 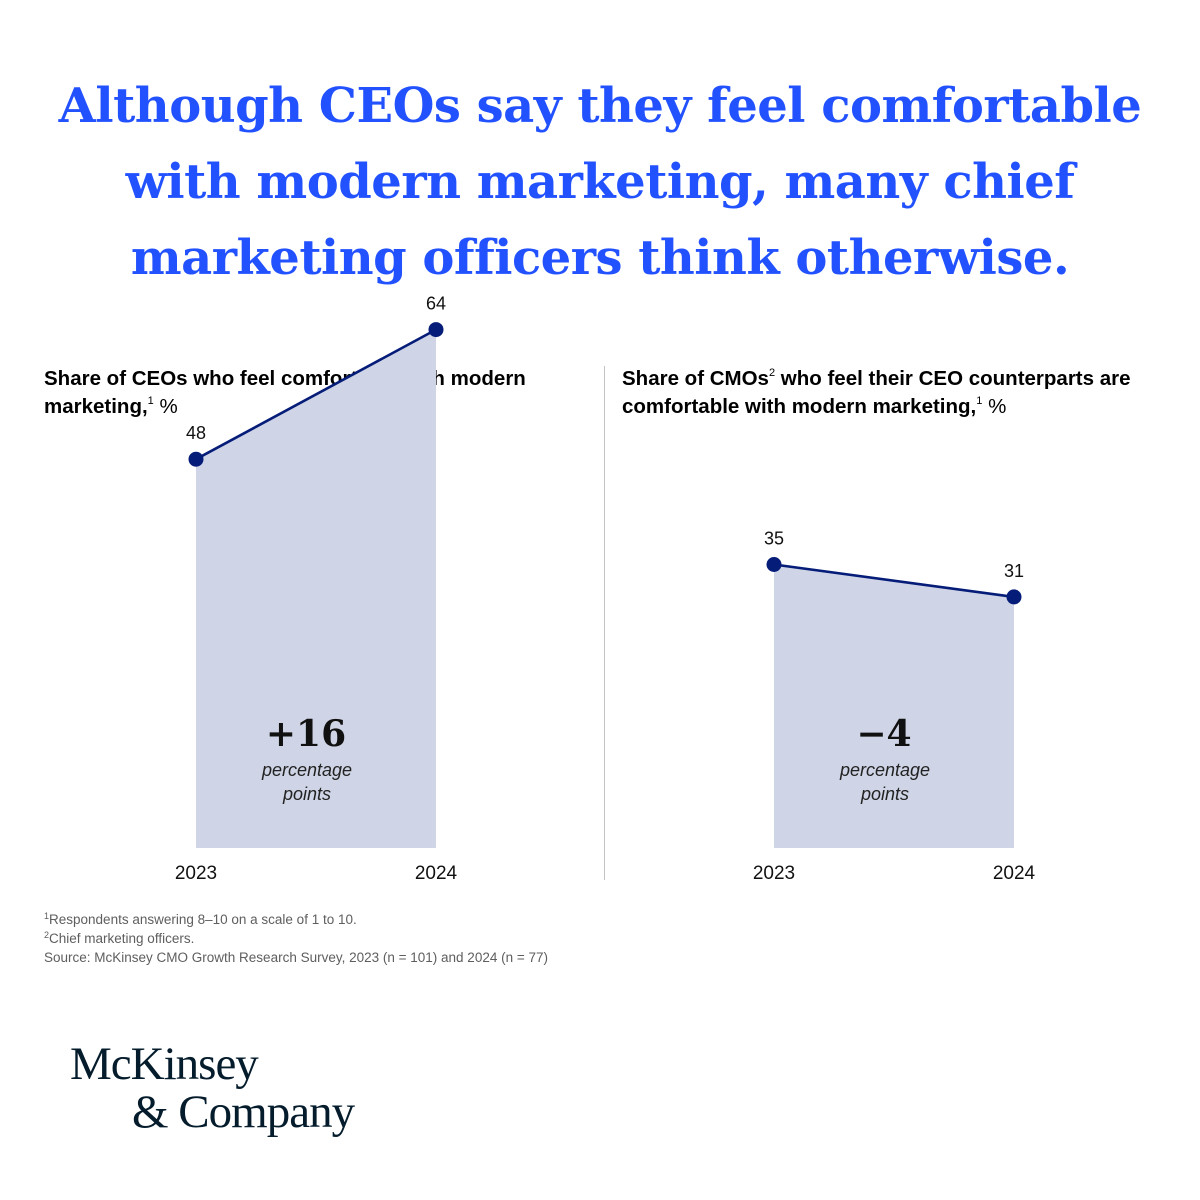 What do you see at coordinates (196, 873) in the screenshot?
I see `x-tick-label-ceos-2023: 2023` at bounding box center [196, 873].